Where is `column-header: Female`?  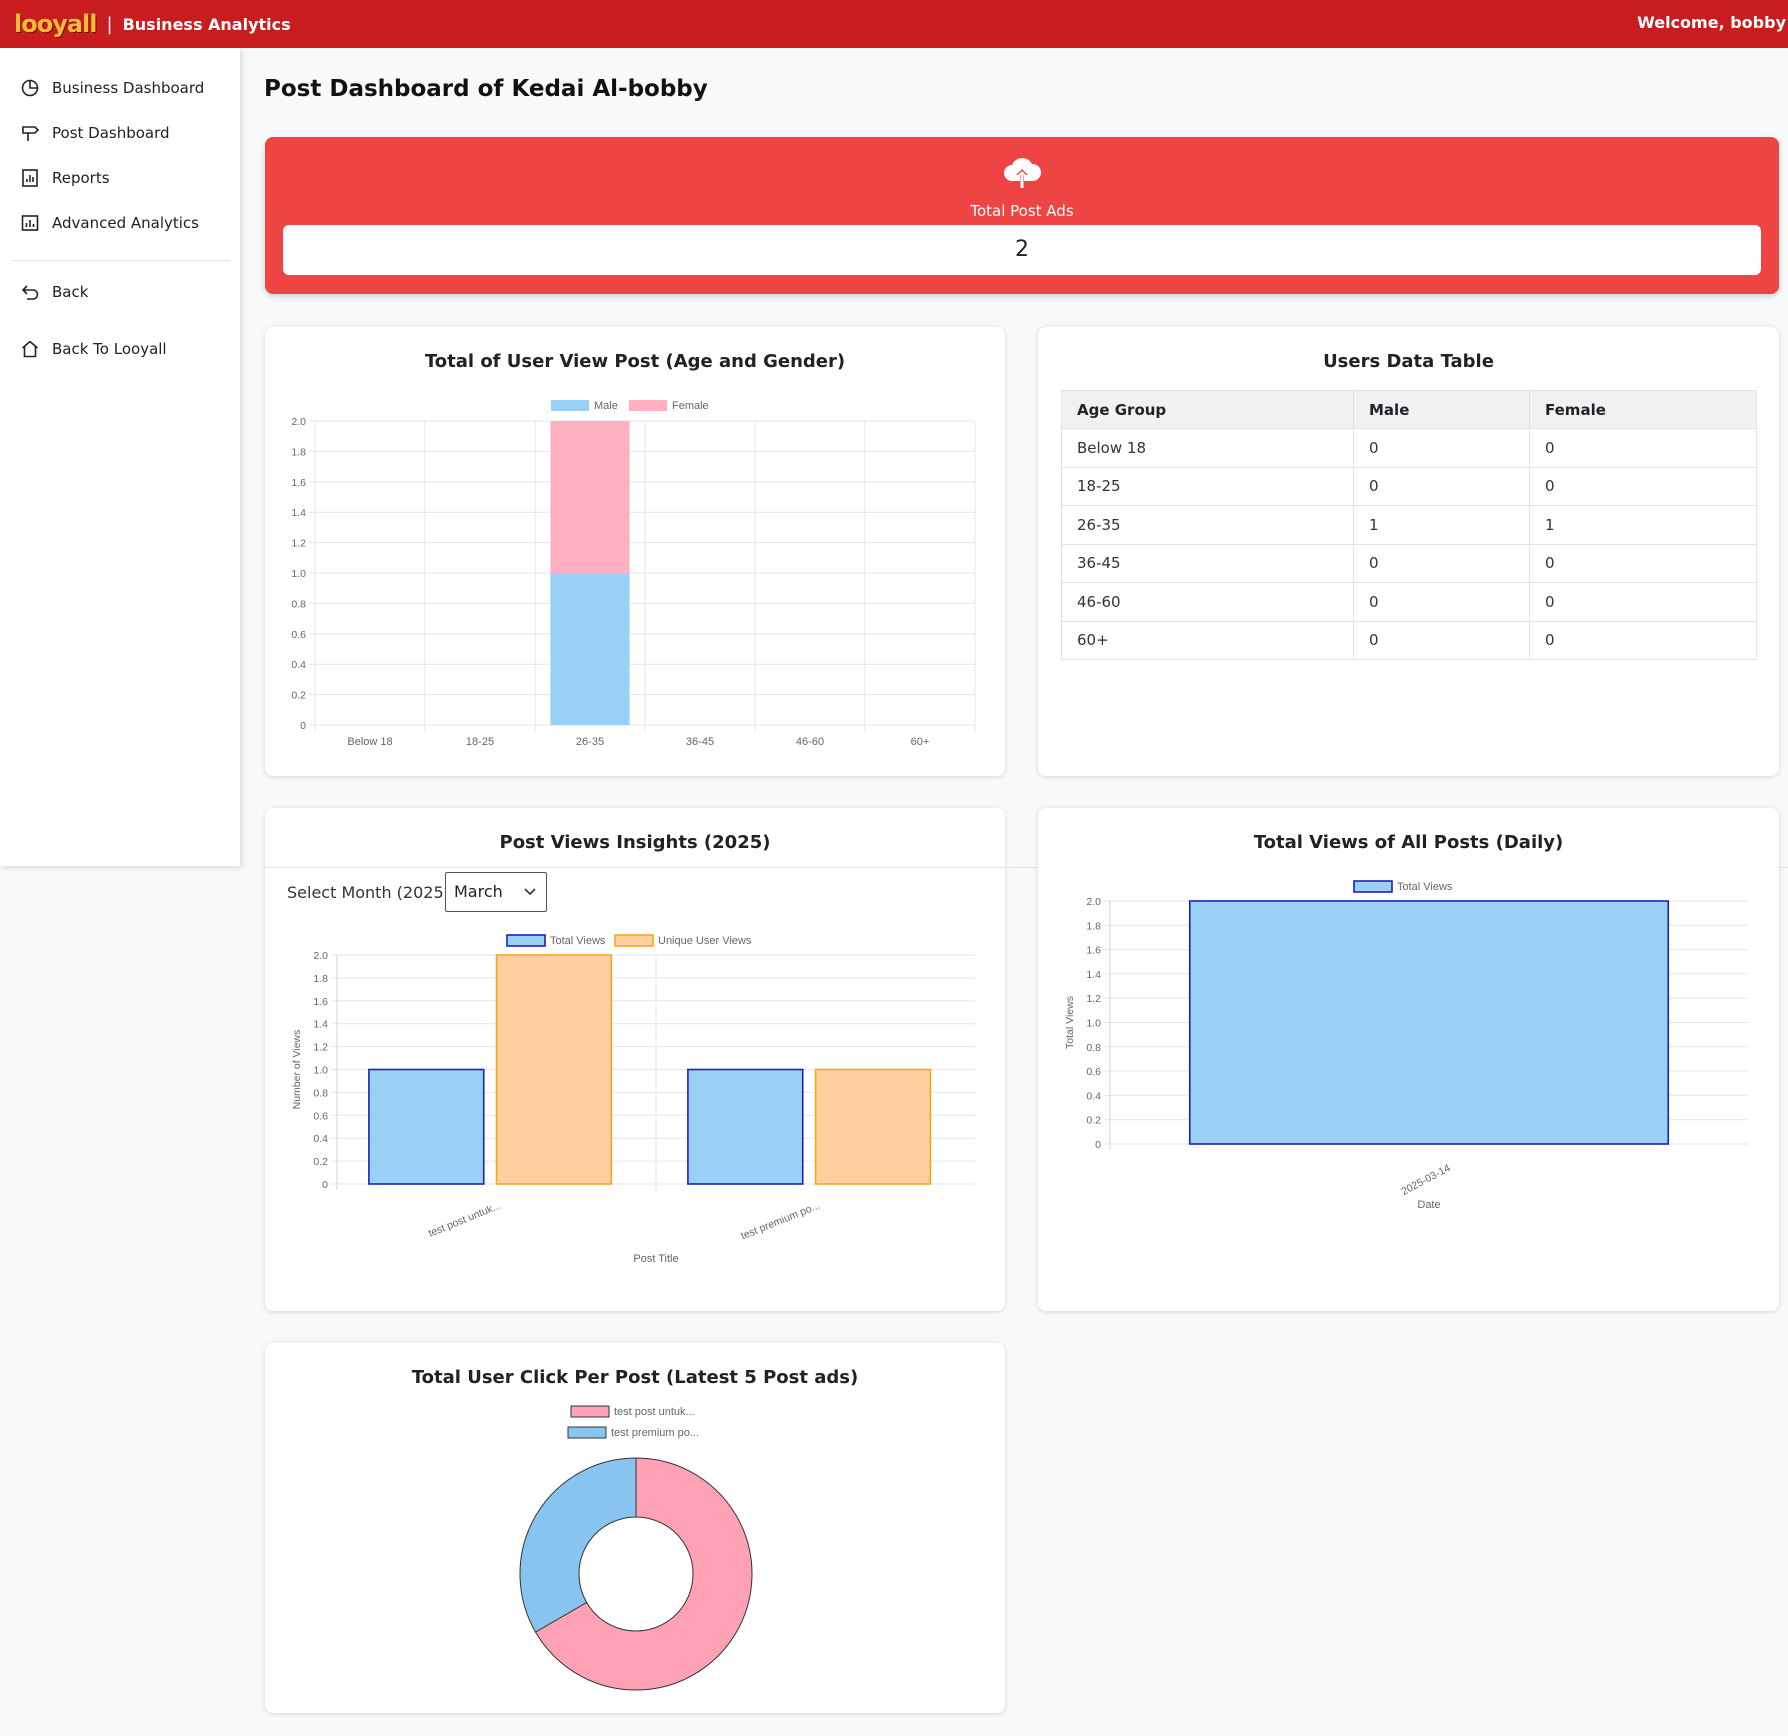 column-header: Female is located at coordinates (1643, 409).